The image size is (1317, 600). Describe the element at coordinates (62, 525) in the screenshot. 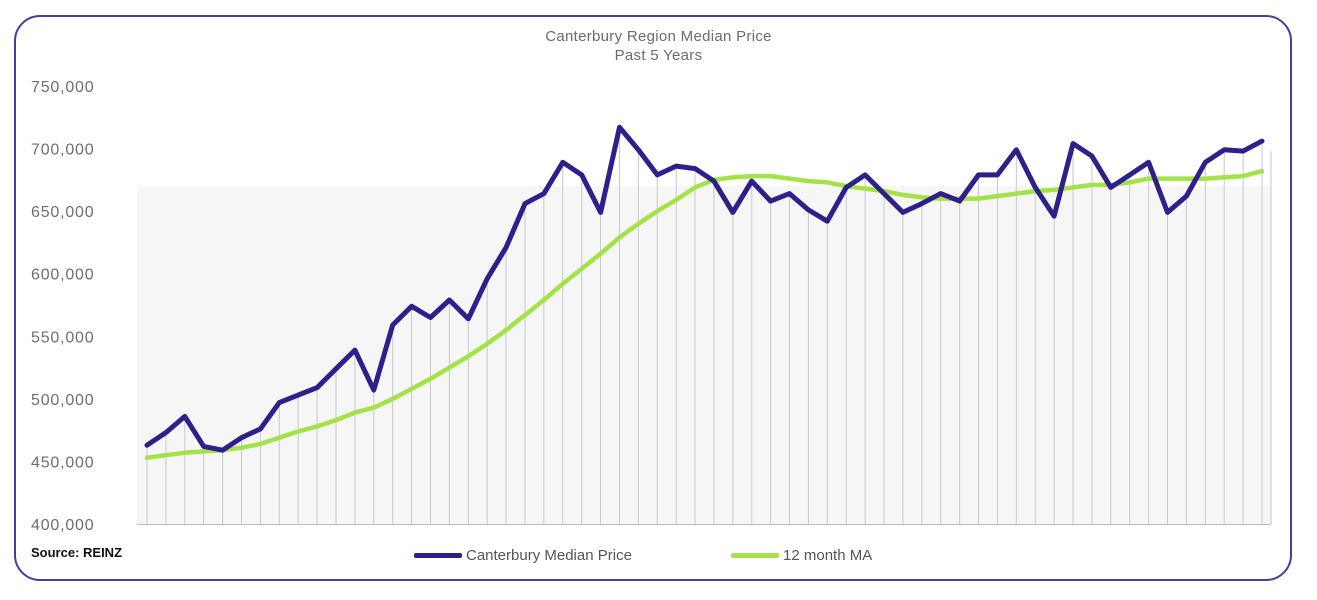

I see `y-tick-label: 400,000` at that location.